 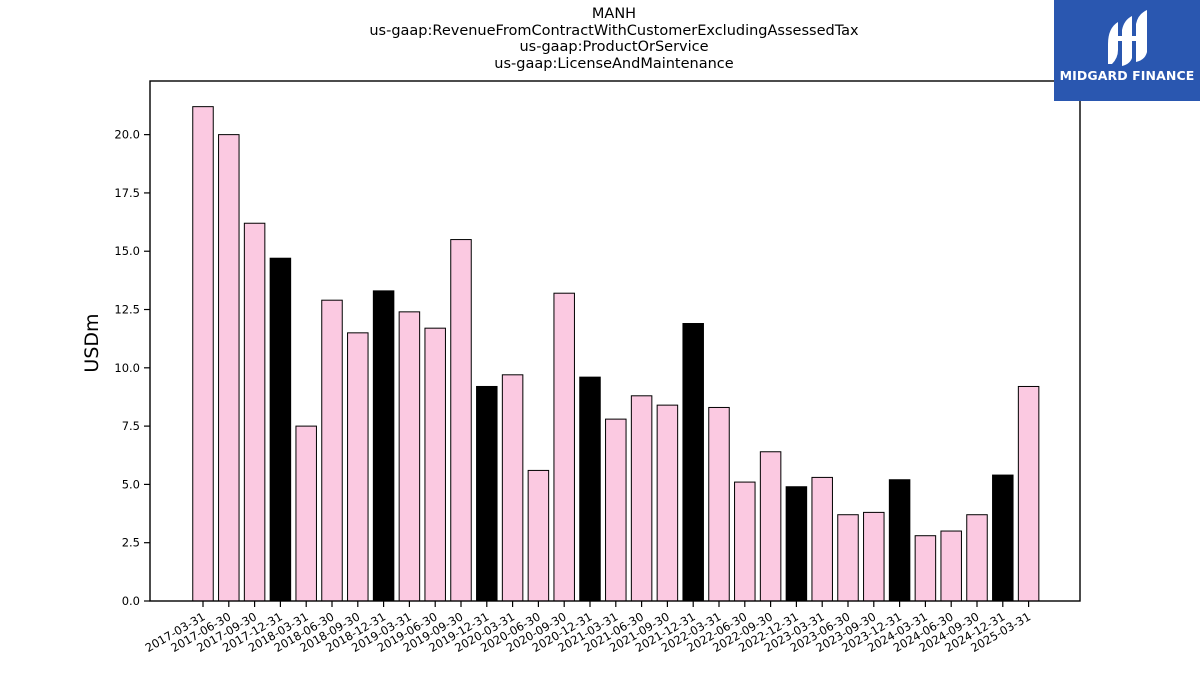 What do you see at coordinates (127, 251) in the screenshot?
I see `y-tick-label: 15.0` at bounding box center [127, 251].